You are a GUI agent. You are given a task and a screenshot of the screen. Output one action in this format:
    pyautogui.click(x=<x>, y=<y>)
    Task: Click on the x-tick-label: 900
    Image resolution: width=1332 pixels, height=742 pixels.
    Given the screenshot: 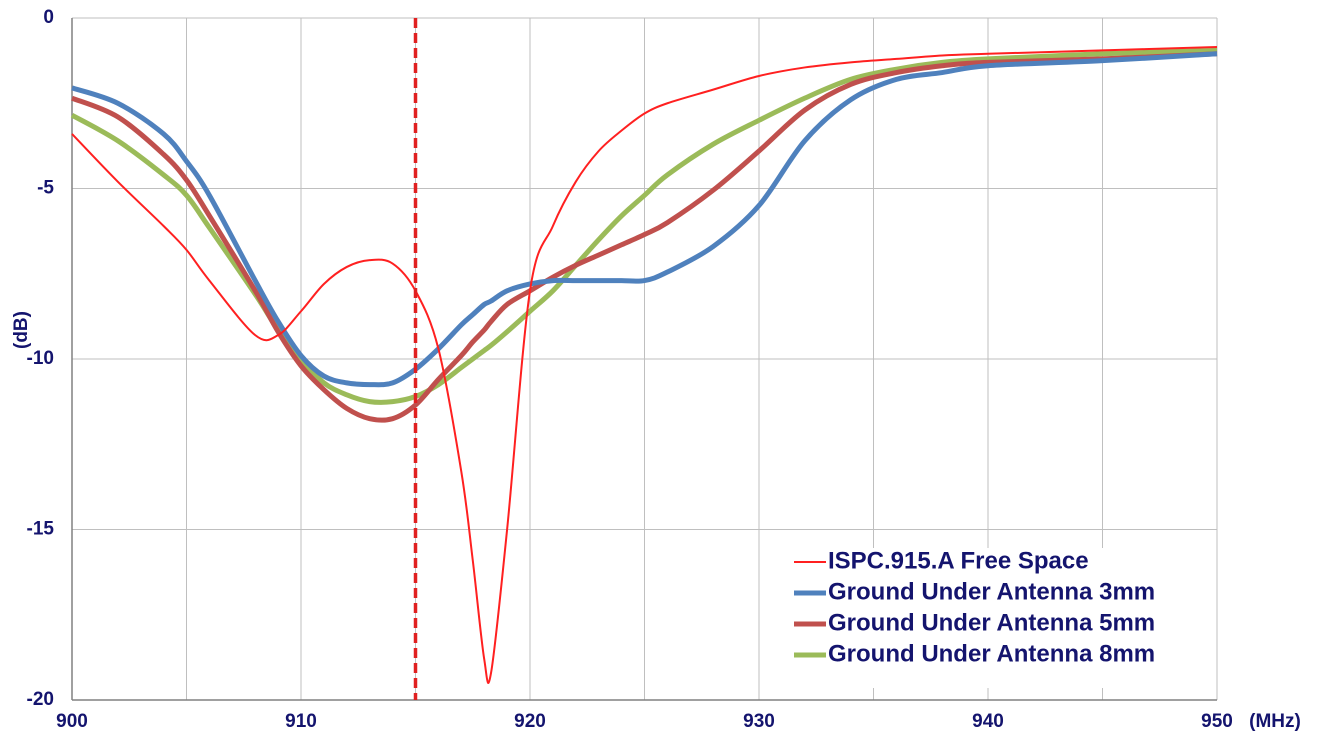 What is the action you would take?
    pyautogui.click(x=72, y=721)
    